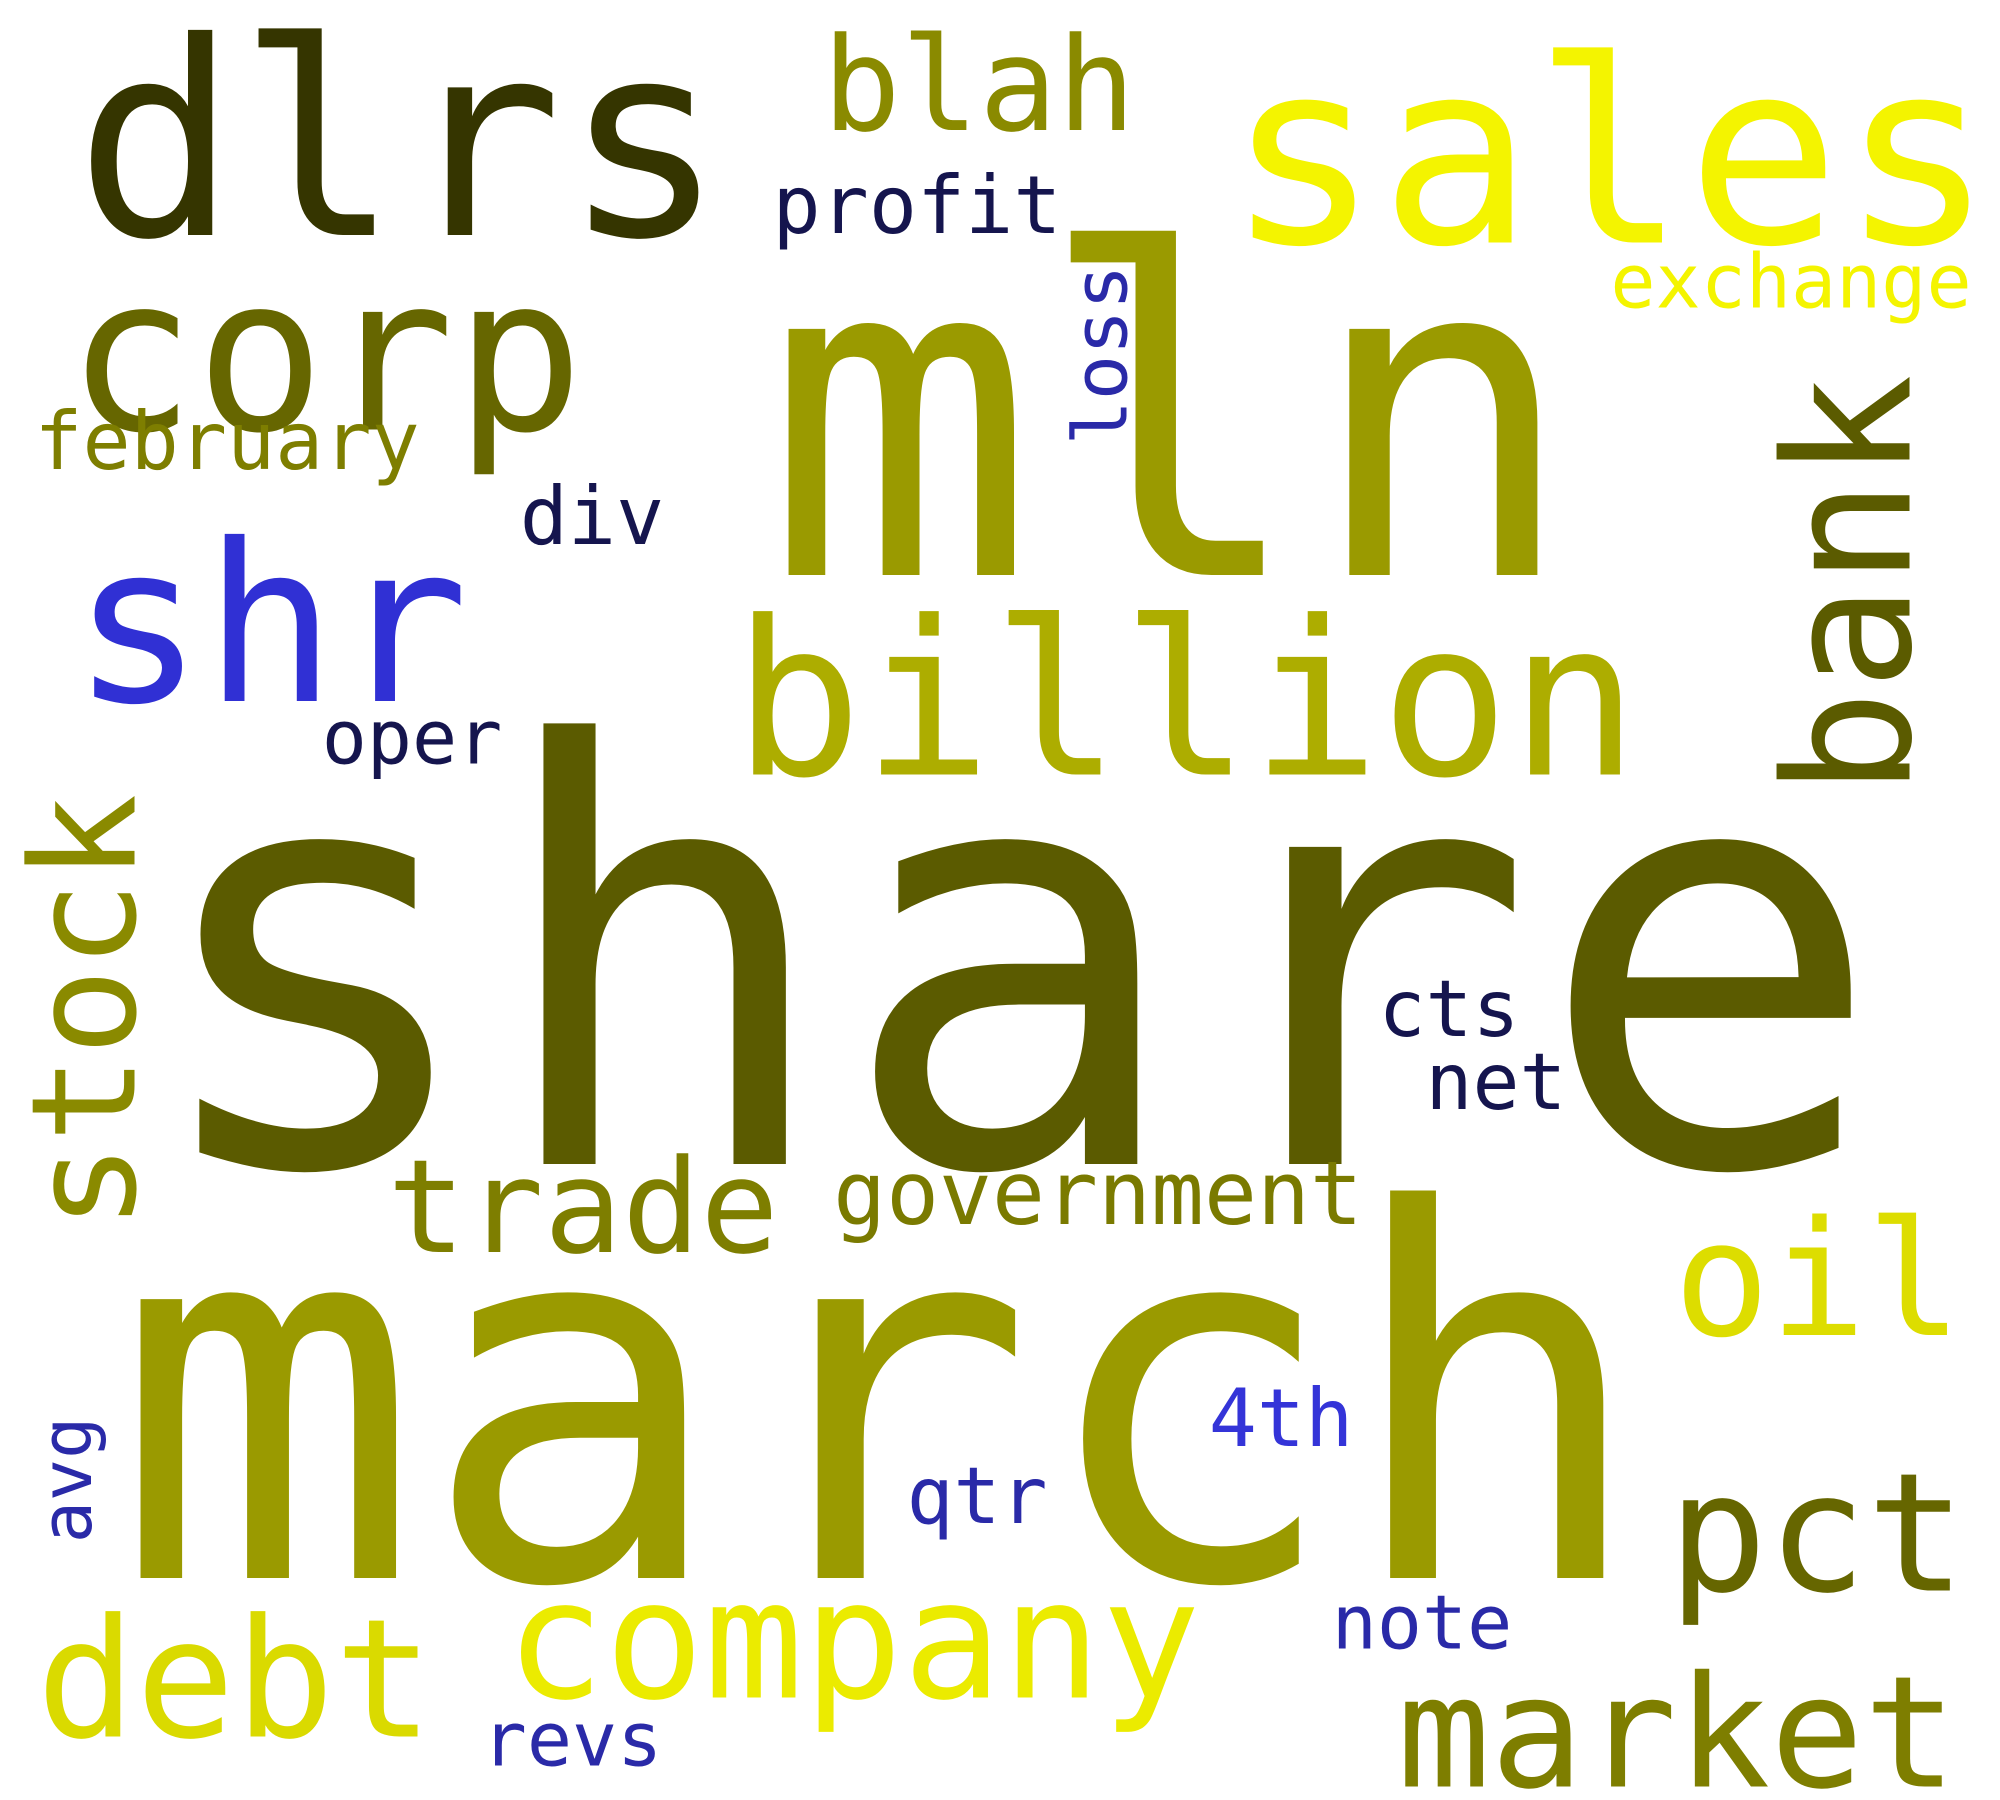 Image resolution: width=2000 pixels, height=1800 pixels. I want to click on word-avg: avg, so click(67, 1480).